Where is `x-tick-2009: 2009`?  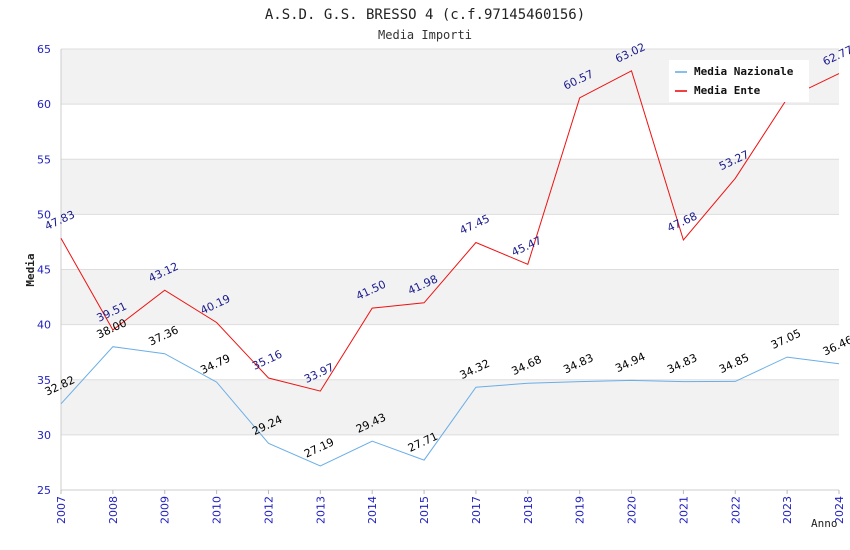
x-tick-2009: 2009 is located at coordinates (165, 510).